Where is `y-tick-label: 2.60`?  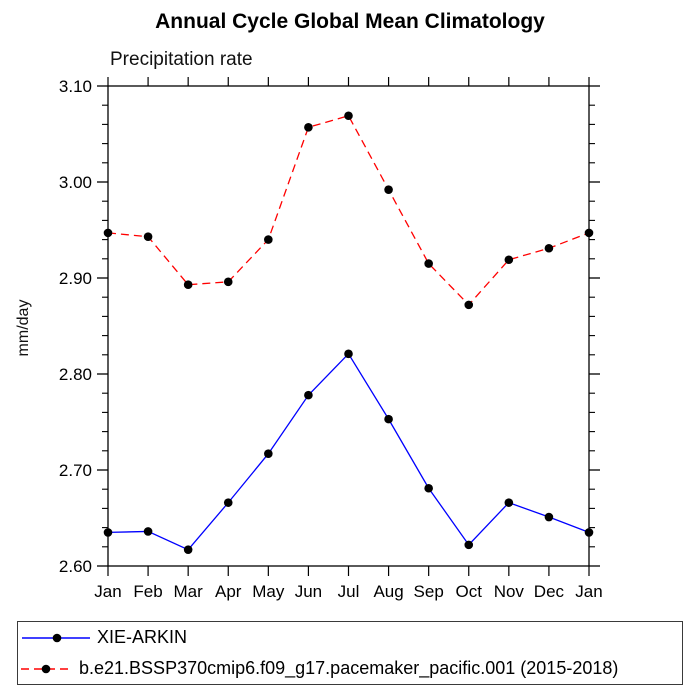
y-tick-label: 2.60 is located at coordinates (75, 566).